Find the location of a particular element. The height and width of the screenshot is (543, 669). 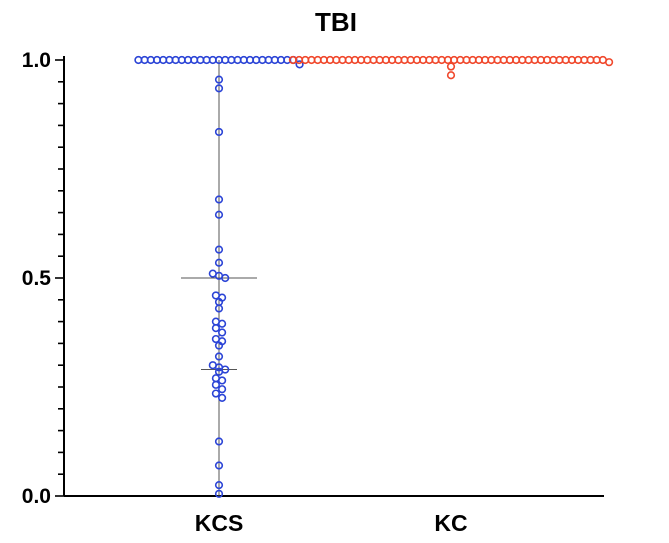

y-tick-label: 1.0 is located at coordinates (36, 60).